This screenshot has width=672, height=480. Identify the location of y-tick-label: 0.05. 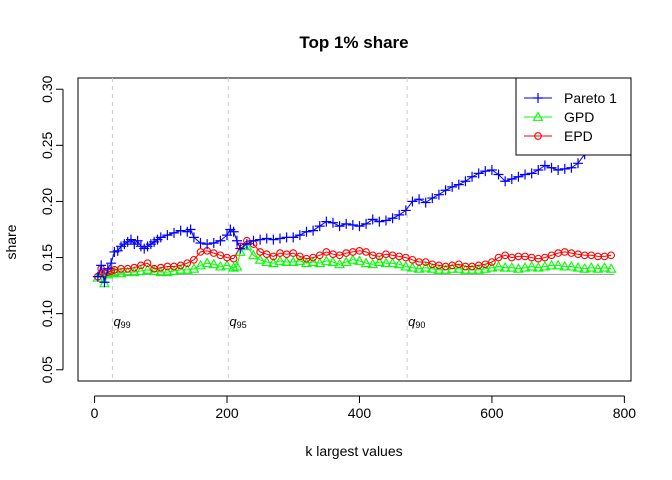
(47, 369).